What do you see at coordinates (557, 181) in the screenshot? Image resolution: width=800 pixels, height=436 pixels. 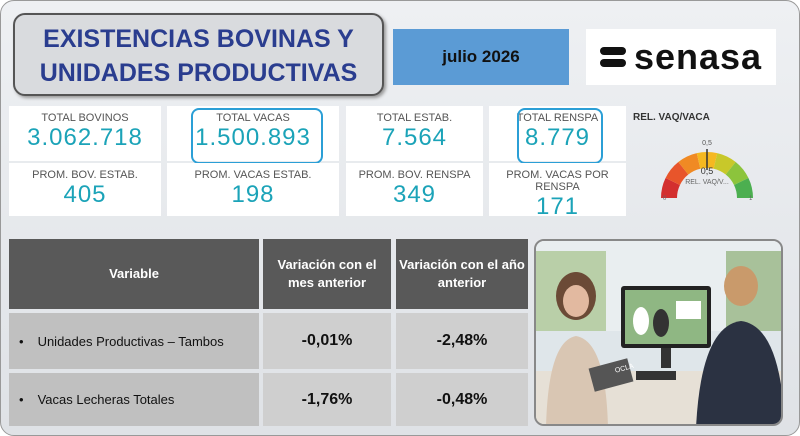 I see `kpi-label: PROM. VACAS POR RENSPA` at bounding box center [557, 181].